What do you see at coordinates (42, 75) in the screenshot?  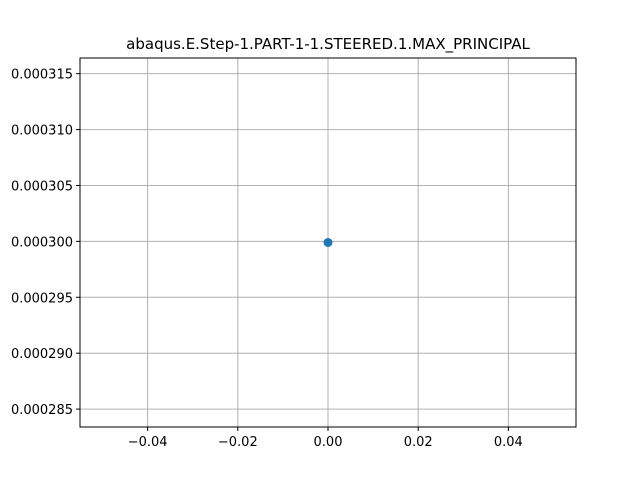 I see `y-tick-label: 0.000315` at bounding box center [42, 75].